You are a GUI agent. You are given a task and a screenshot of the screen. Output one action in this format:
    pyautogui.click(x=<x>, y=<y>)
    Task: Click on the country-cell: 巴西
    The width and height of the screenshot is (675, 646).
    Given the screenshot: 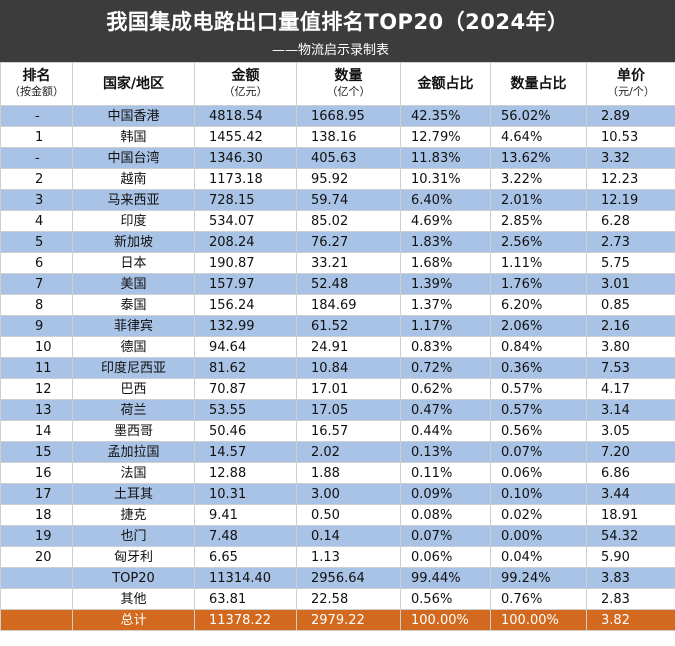 What is the action you would take?
    pyautogui.click(x=133, y=389)
    